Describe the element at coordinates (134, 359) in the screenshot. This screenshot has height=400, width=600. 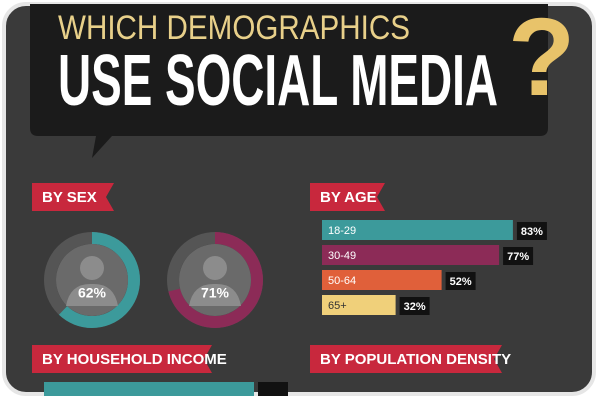
I see `section-title: BY HOUSEHOLD INCOME` at that location.